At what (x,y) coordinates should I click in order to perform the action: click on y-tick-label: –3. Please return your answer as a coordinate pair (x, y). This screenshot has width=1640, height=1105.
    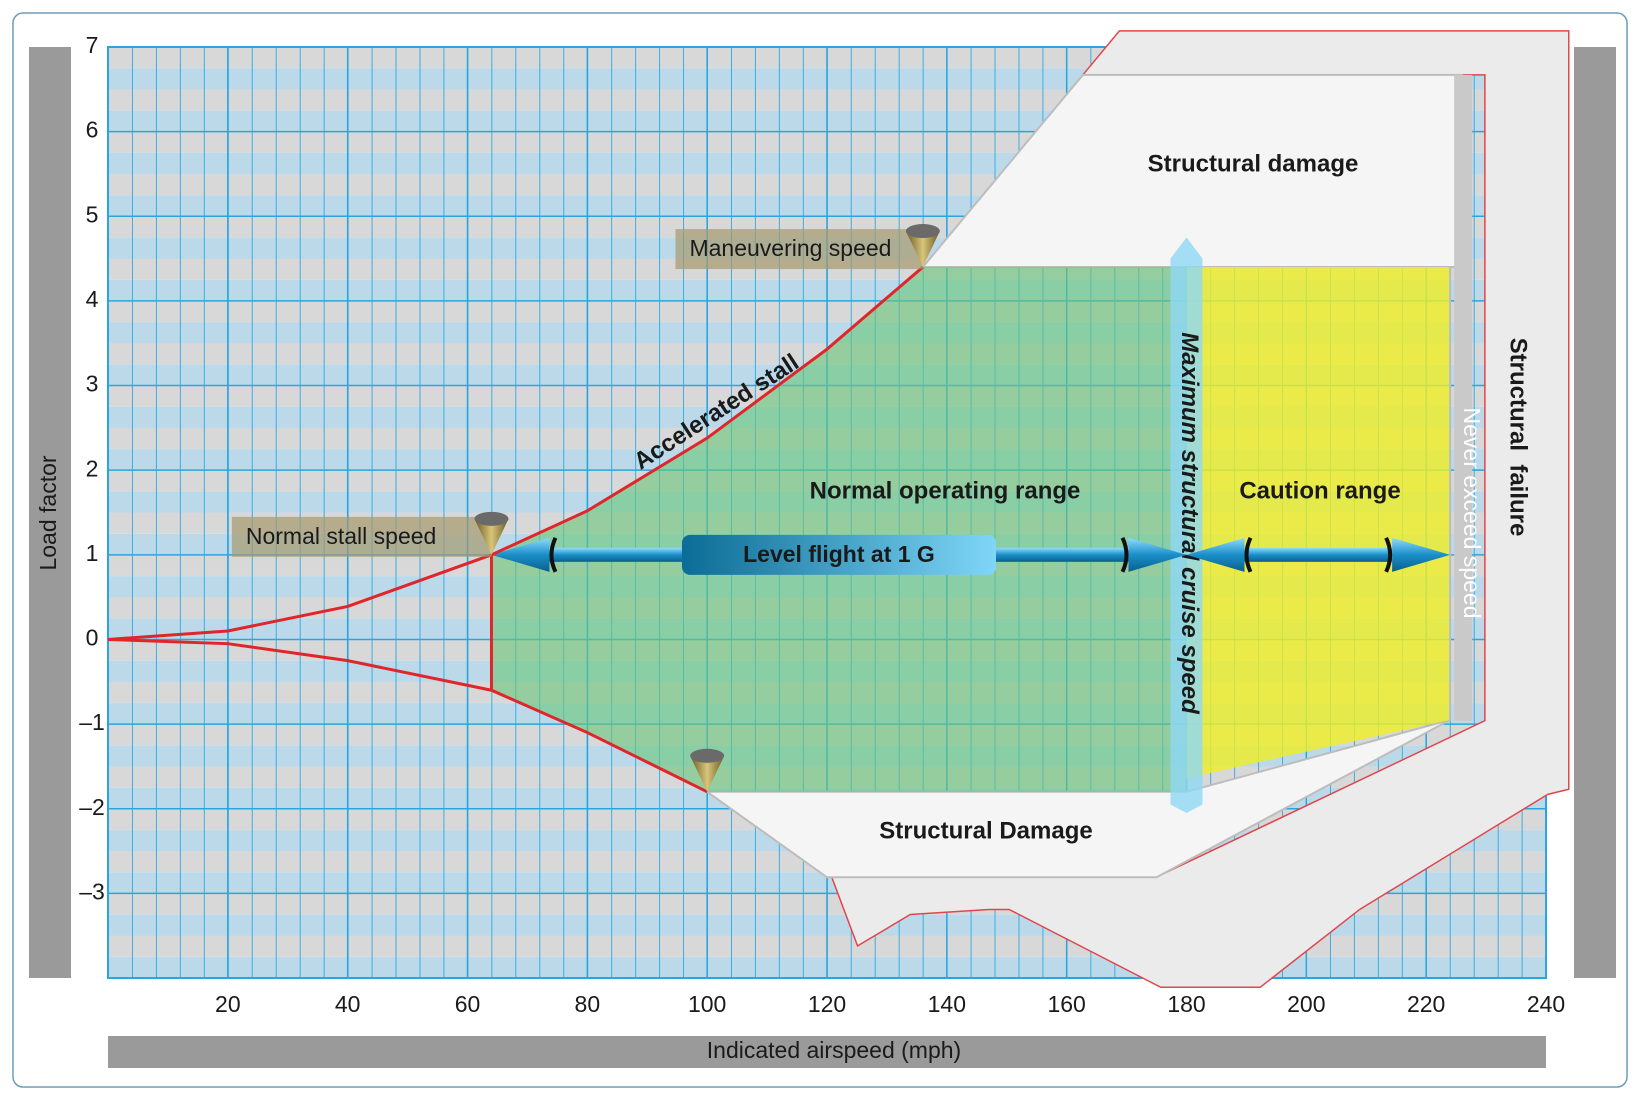
    Looking at the image, I should click on (92, 891).